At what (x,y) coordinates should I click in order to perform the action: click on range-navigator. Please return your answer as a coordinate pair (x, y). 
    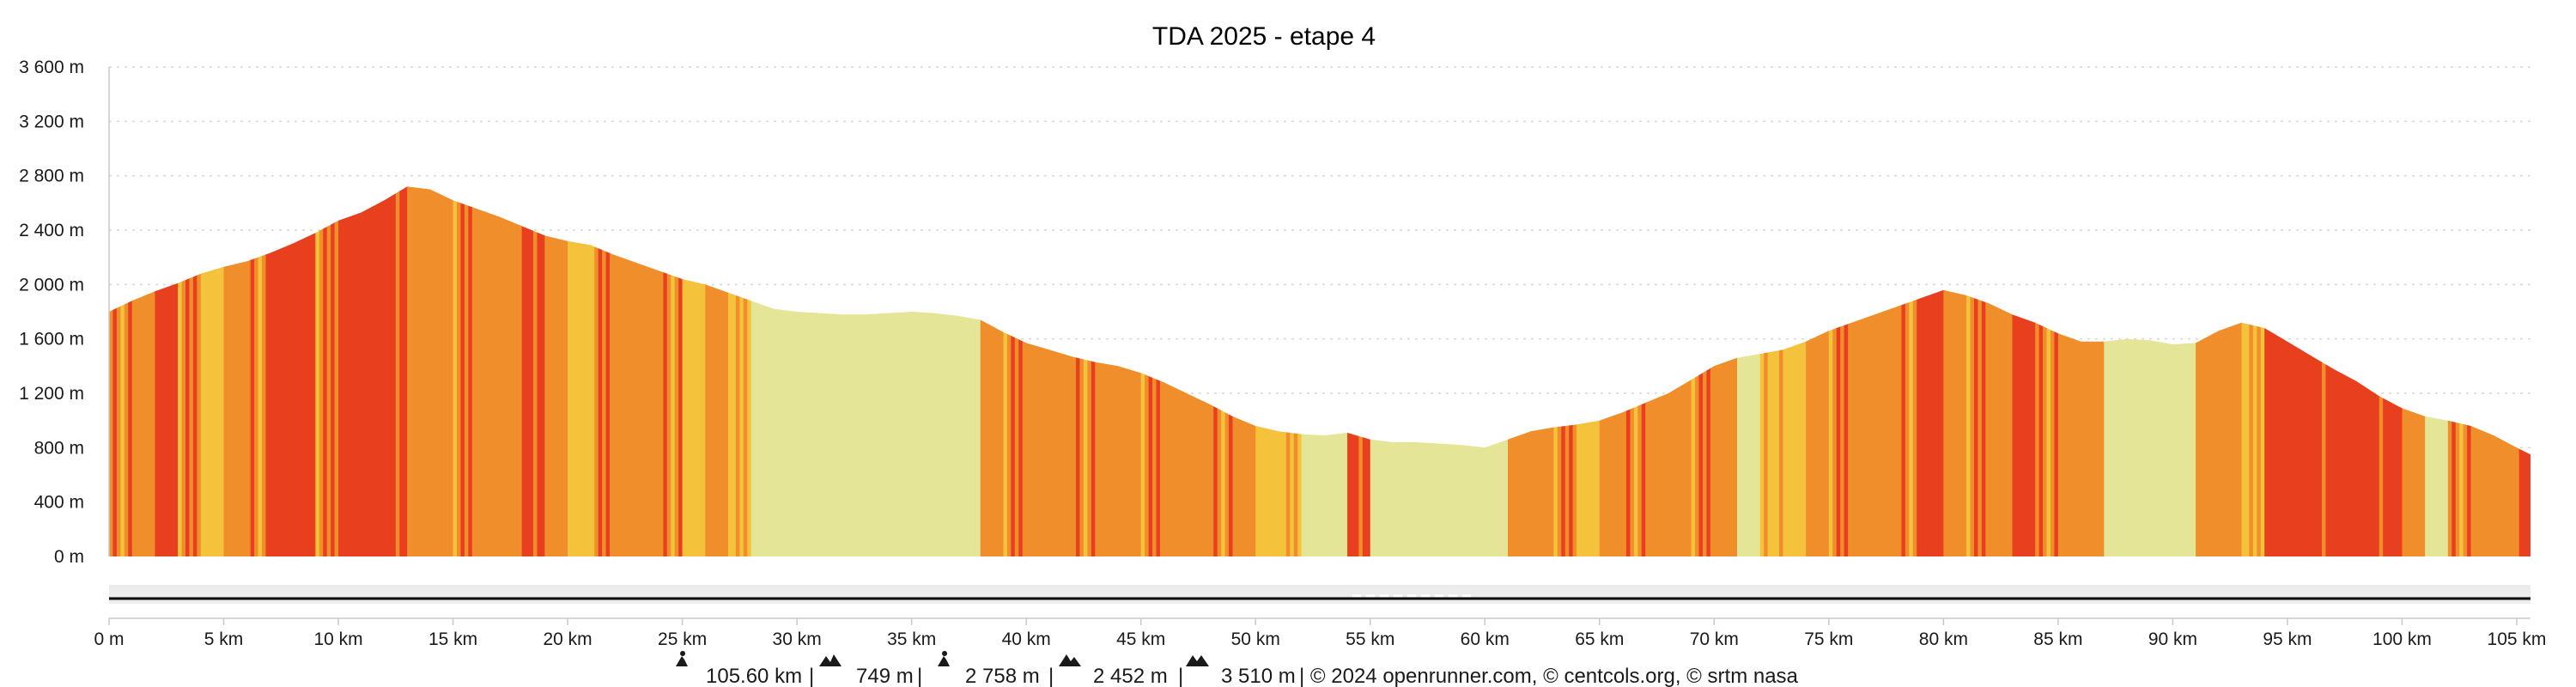
    Looking at the image, I should click on (1319, 594).